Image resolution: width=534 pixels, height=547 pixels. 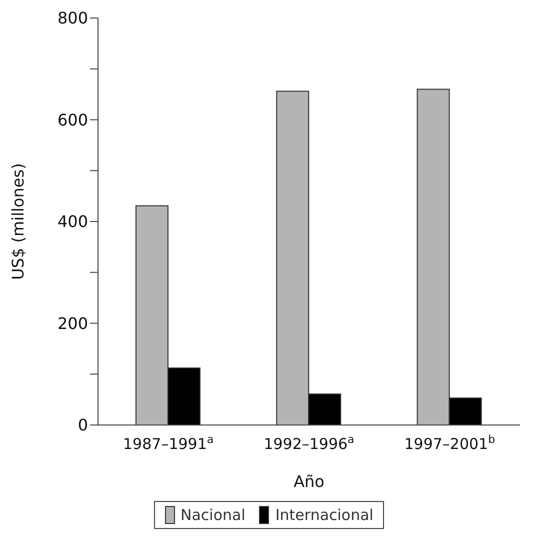 What do you see at coordinates (324, 515) in the screenshot?
I see `legend-label: Internacional` at bounding box center [324, 515].